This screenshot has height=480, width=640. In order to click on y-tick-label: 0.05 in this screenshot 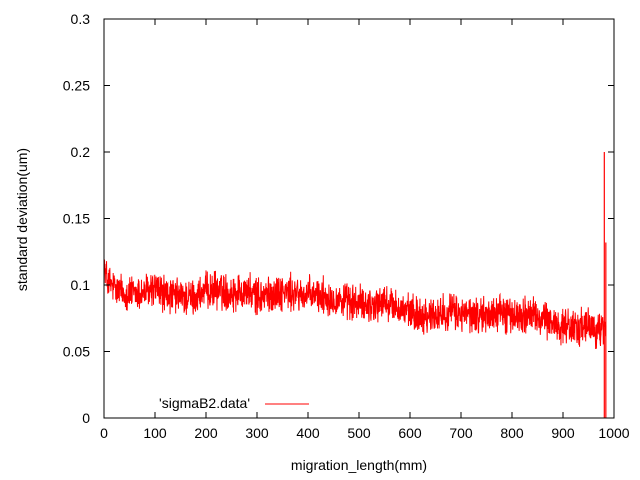, I will do `click(76, 352)`.